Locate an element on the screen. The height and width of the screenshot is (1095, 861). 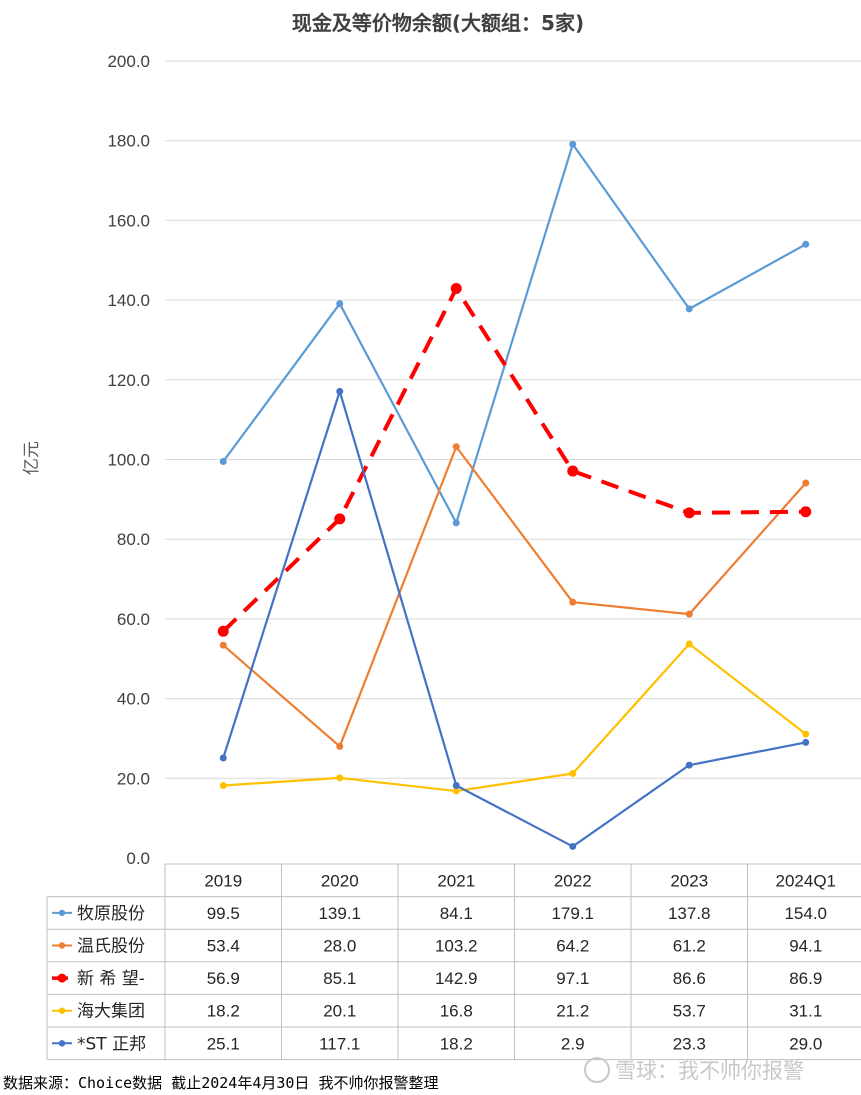
source-note: 数据来源：Choice数据 截止2024年4月30日 我不帅你报警整理 is located at coordinates (220, 1083).